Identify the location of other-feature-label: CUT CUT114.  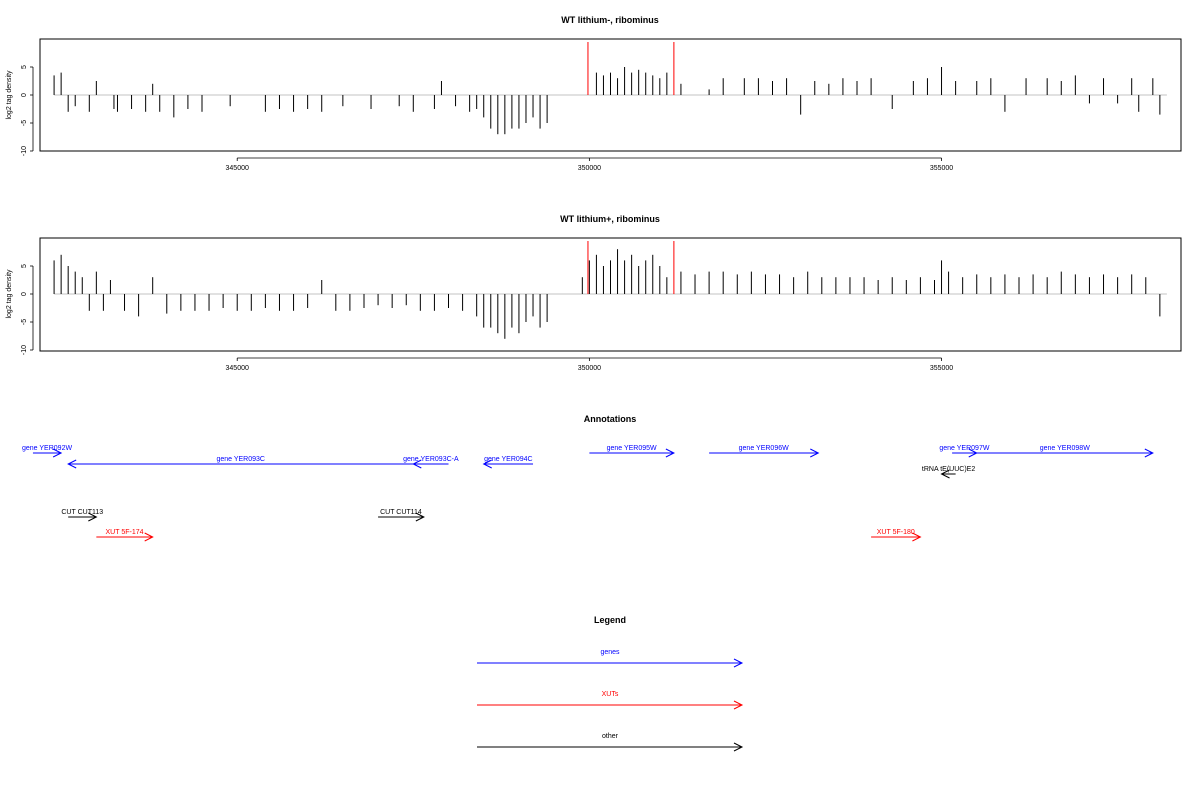
(401, 512).